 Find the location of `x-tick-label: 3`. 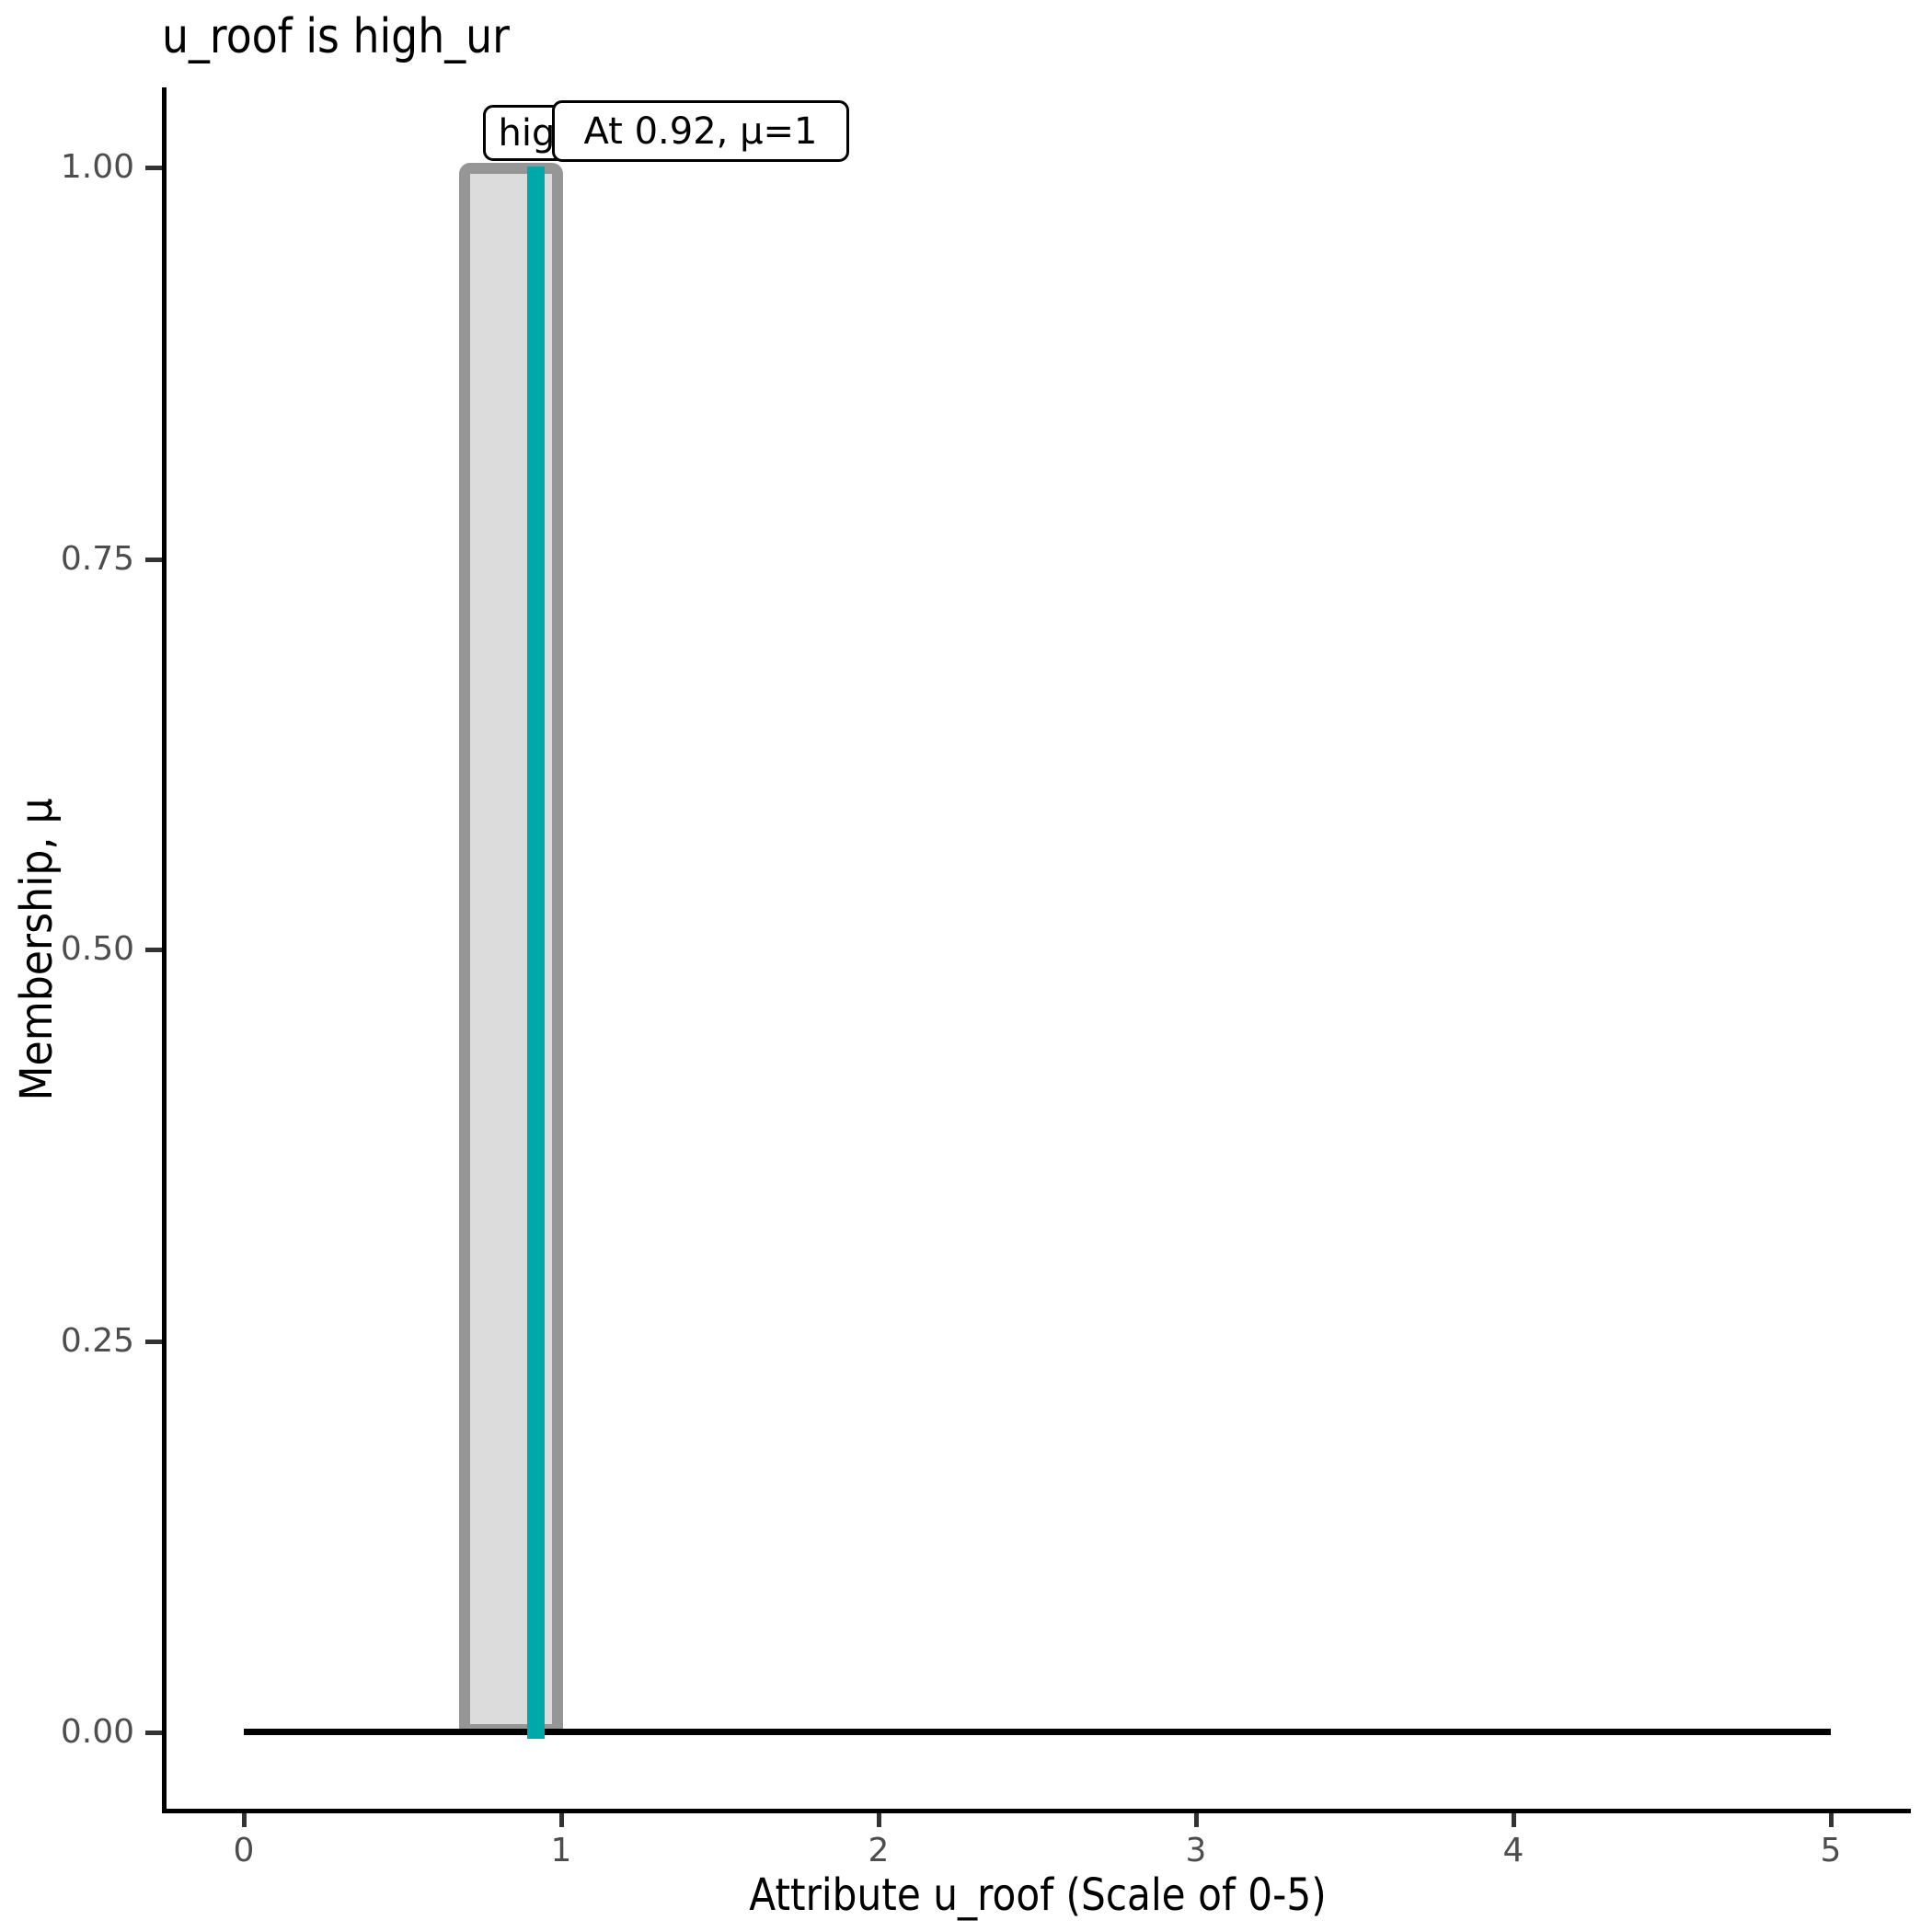

x-tick-label: 3 is located at coordinates (1196, 1850).